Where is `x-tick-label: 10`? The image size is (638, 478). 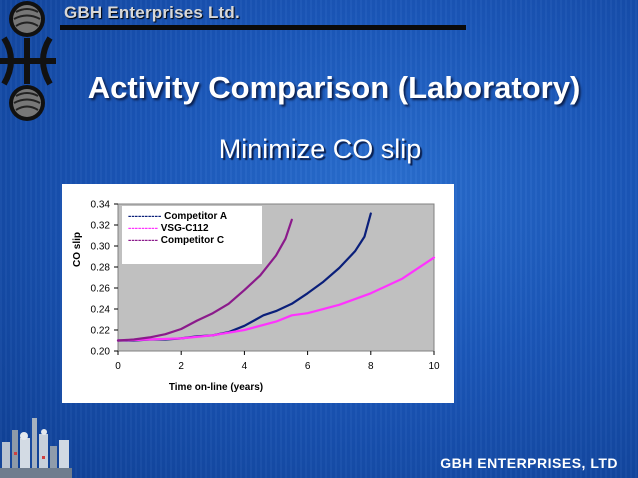
x-tick-label: 10 is located at coordinates (434, 366).